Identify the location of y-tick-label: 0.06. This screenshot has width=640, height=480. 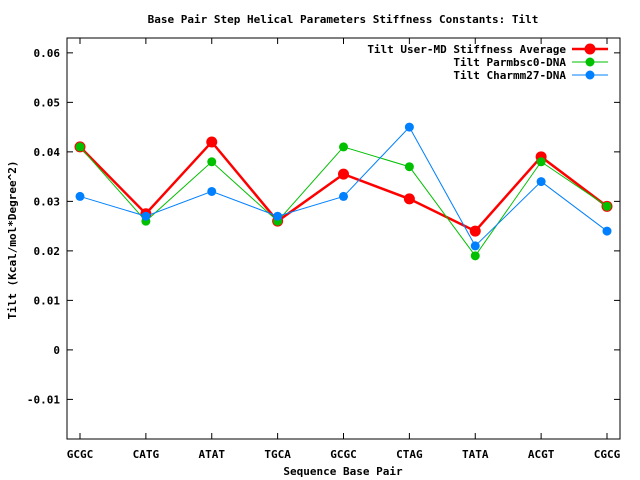
(47, 53).